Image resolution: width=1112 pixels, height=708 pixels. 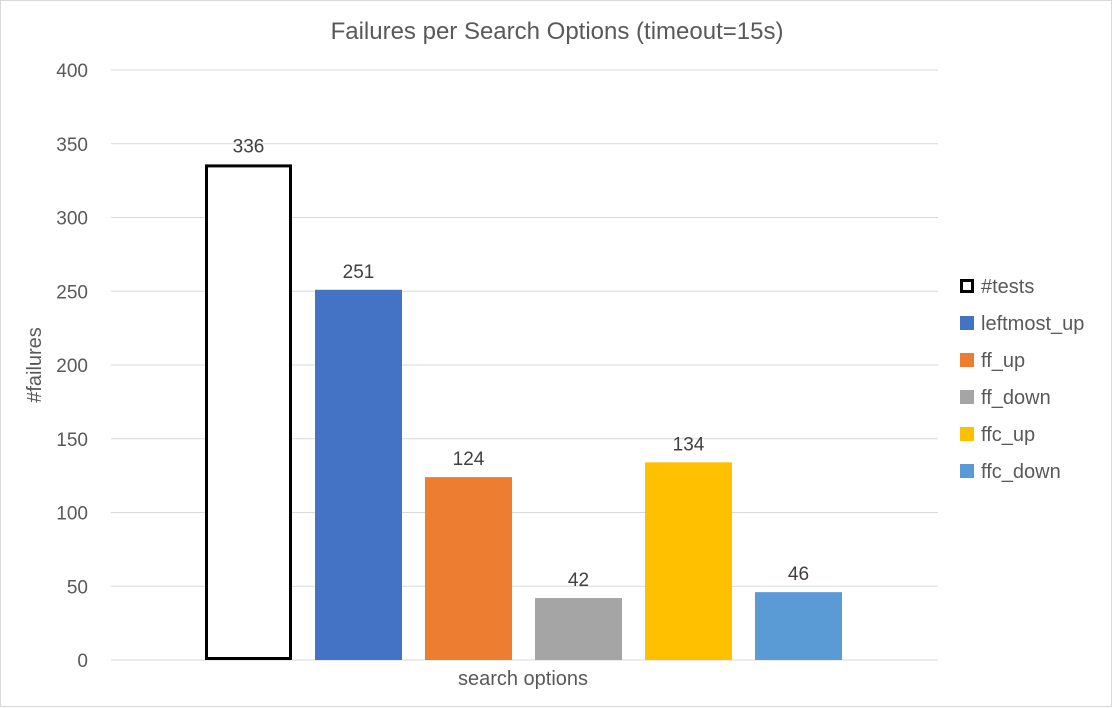 I want to click on y-axis-ticks: 0 50 100 150 200 250 300 350 400, so click(x=72, y=366).